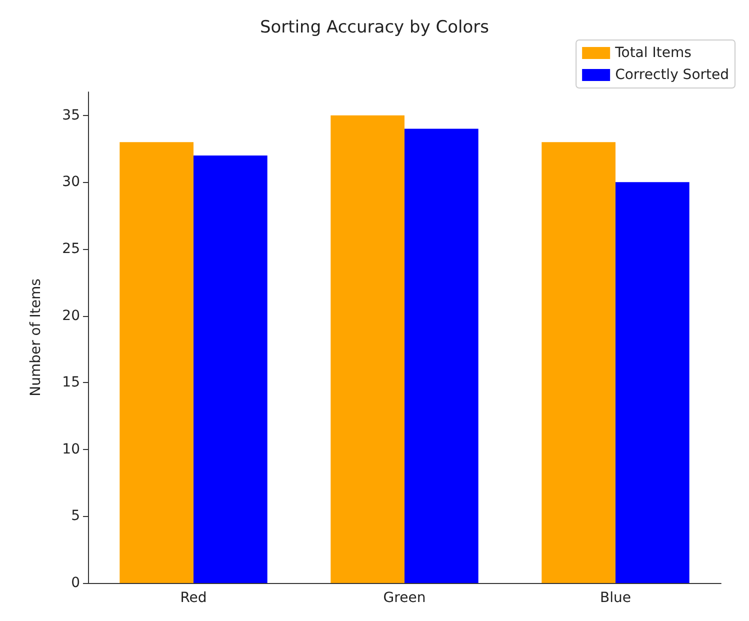 This screenshot has width=749, height=621. I want to click on y-tick-label: 30, so click(71, 182).